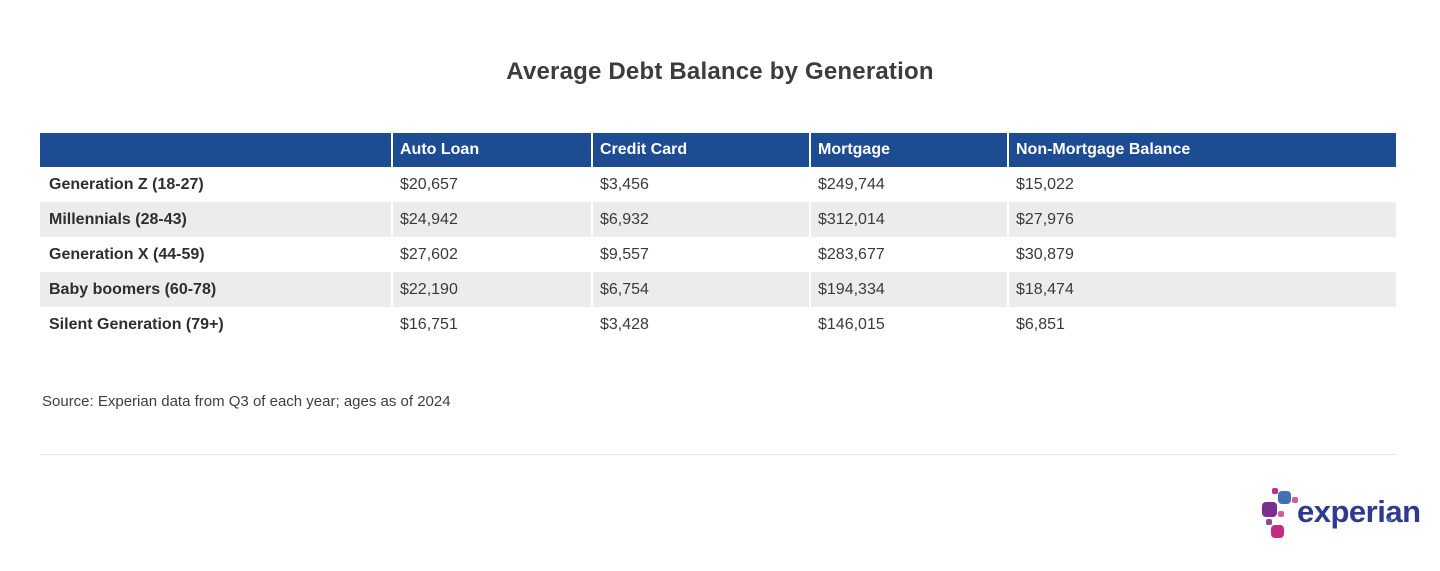  What do you see at coordinates (1277, 531) in the screenshot?
I see `experian-logo-square-magenta-icon` at bounding box center [1277, 531].